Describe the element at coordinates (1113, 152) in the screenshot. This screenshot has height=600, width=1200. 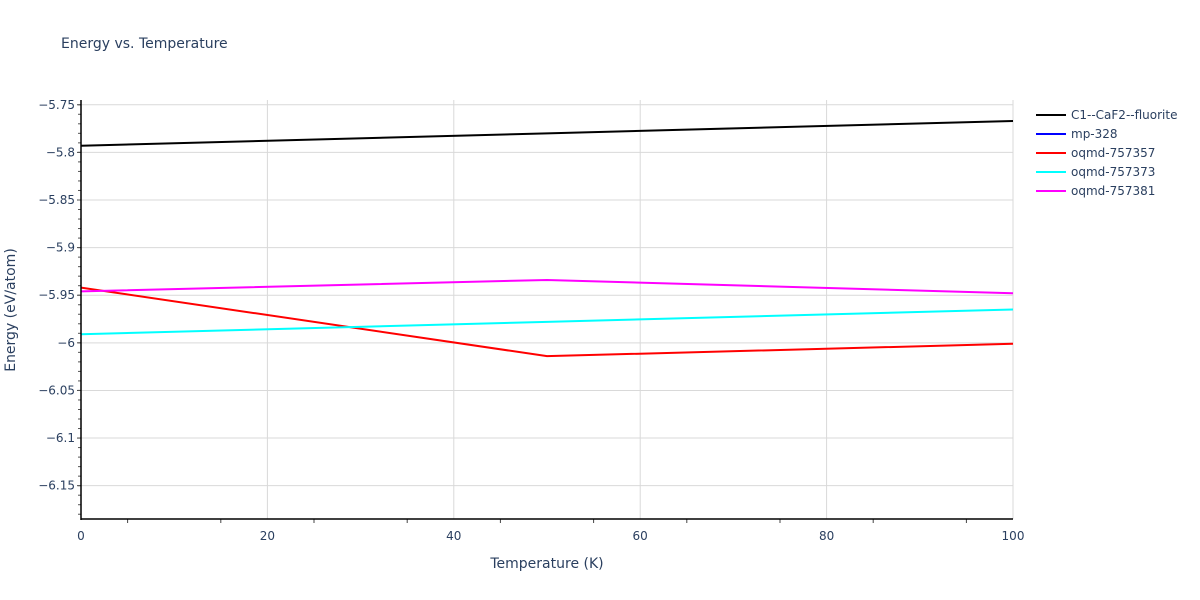
I see `legend-label: oqmd-757357` at that location.